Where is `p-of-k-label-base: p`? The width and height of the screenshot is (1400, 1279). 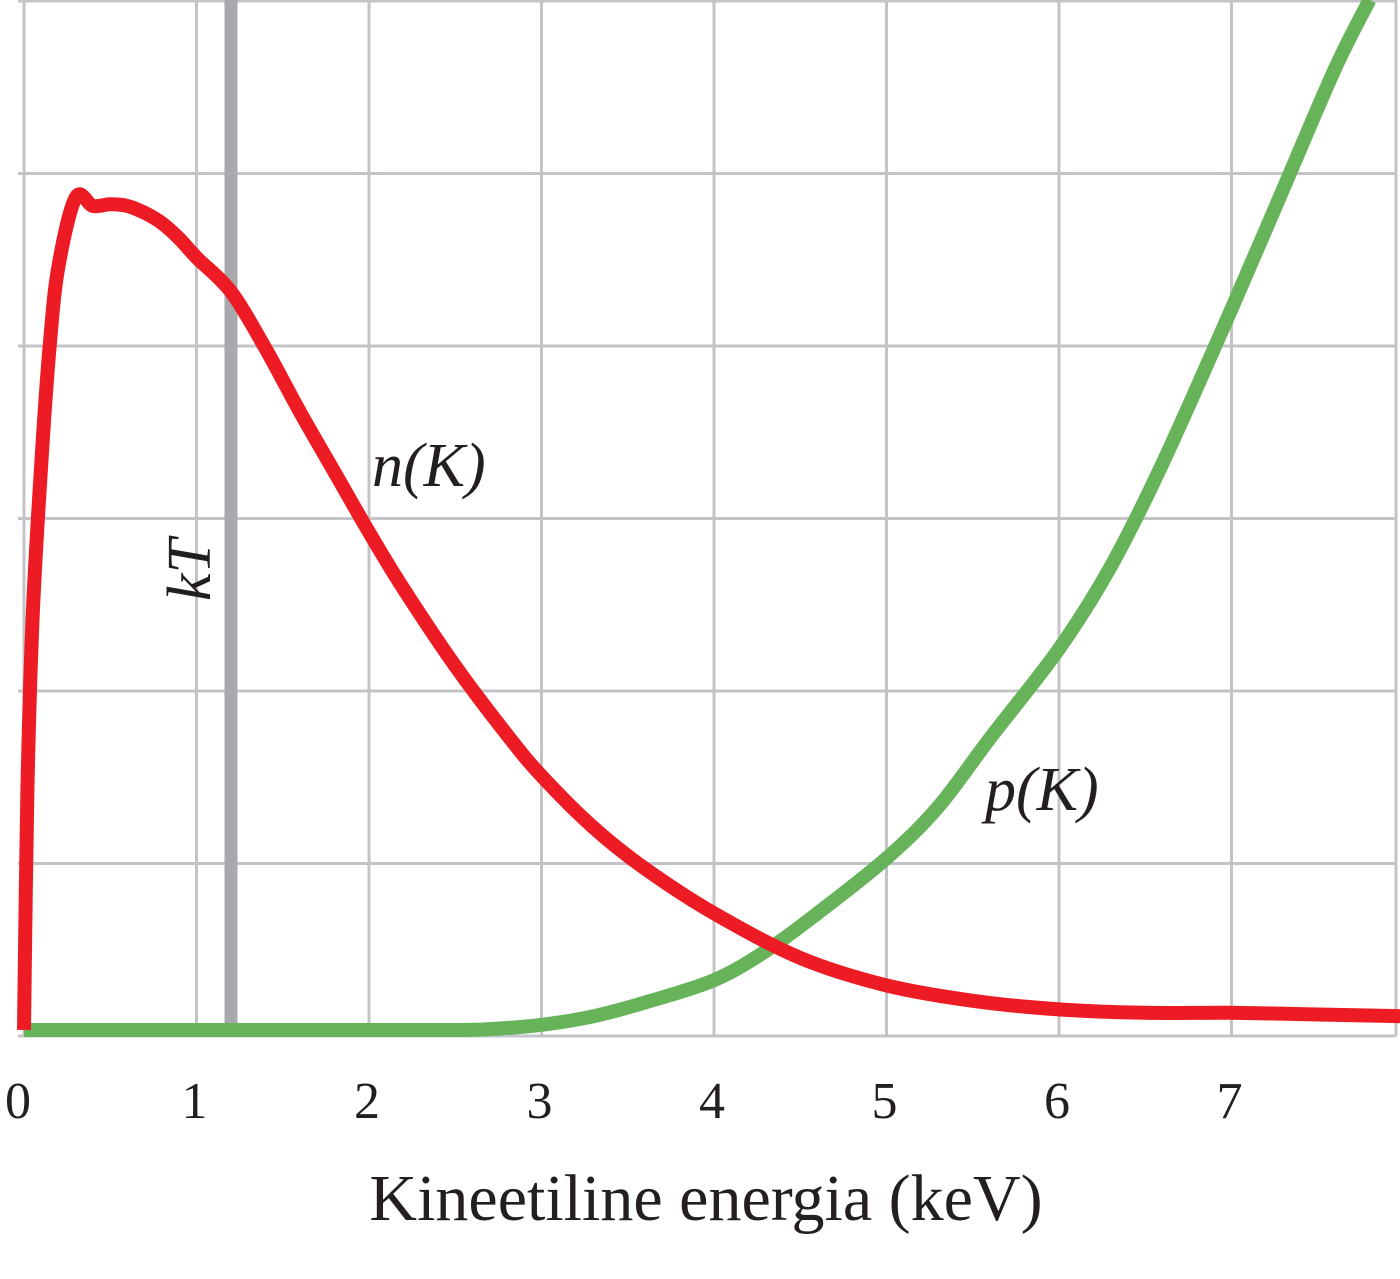 p-of-k-label-base: p is located at coordinates (998, 790).